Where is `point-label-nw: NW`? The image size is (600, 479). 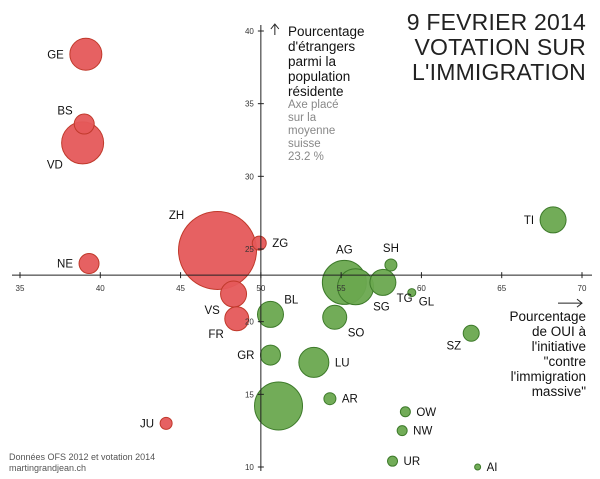 point-label-nw: NW is located at coordinates (422, 432).